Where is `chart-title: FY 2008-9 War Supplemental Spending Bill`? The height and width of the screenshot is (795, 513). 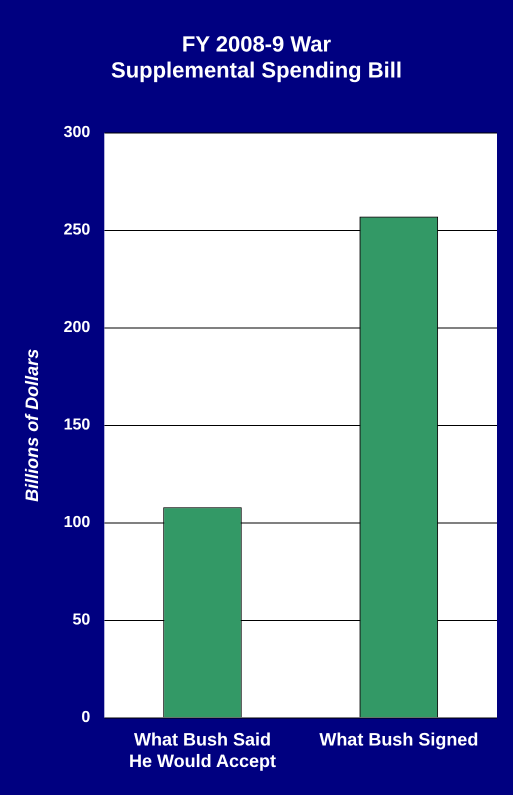 chart-title: FY 2008-9 War Supplemental Spending Bill is located at coordinates (256, 57).